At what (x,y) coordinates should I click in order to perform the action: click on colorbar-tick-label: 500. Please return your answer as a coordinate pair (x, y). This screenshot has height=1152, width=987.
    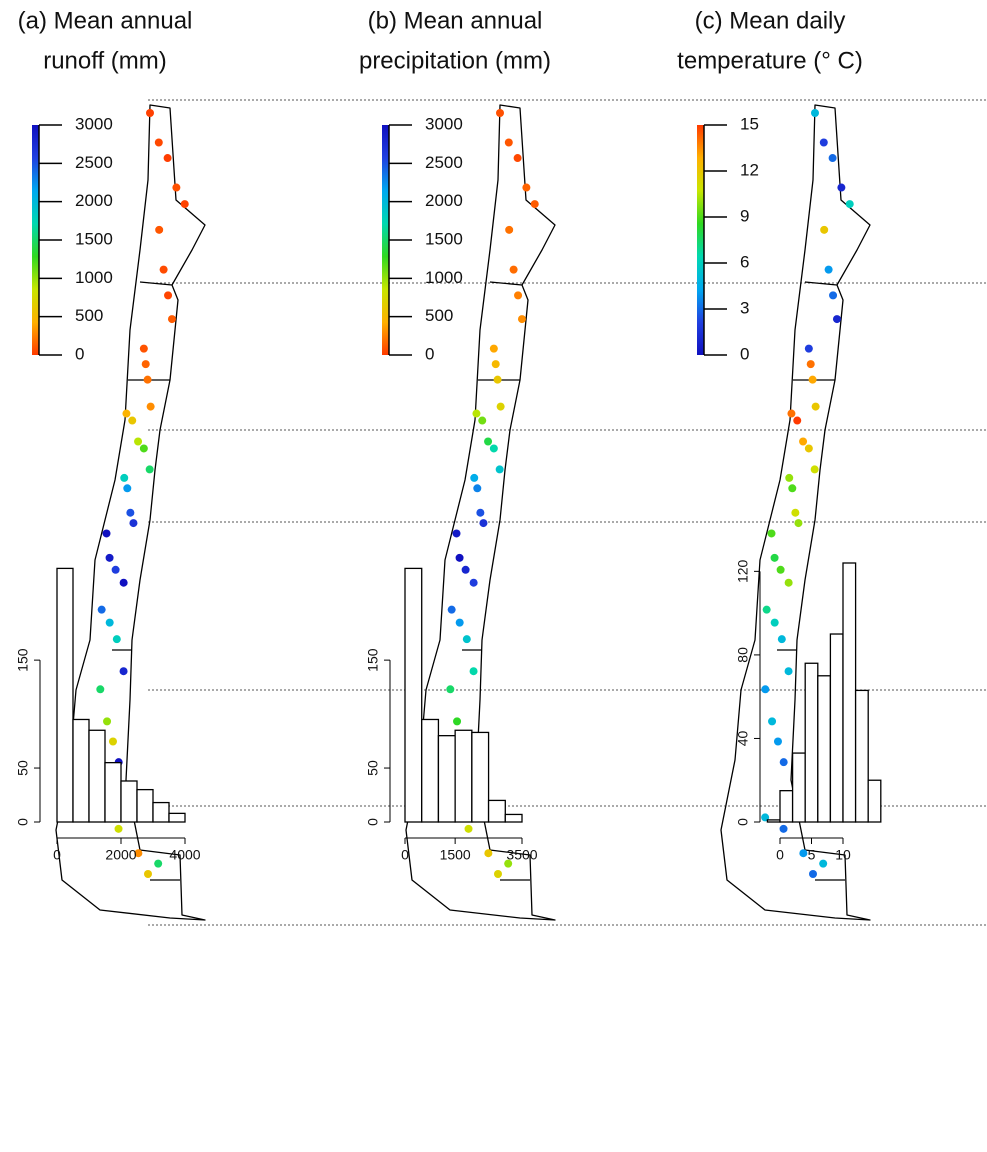
    Looking at the image, I should click on (439, 315).